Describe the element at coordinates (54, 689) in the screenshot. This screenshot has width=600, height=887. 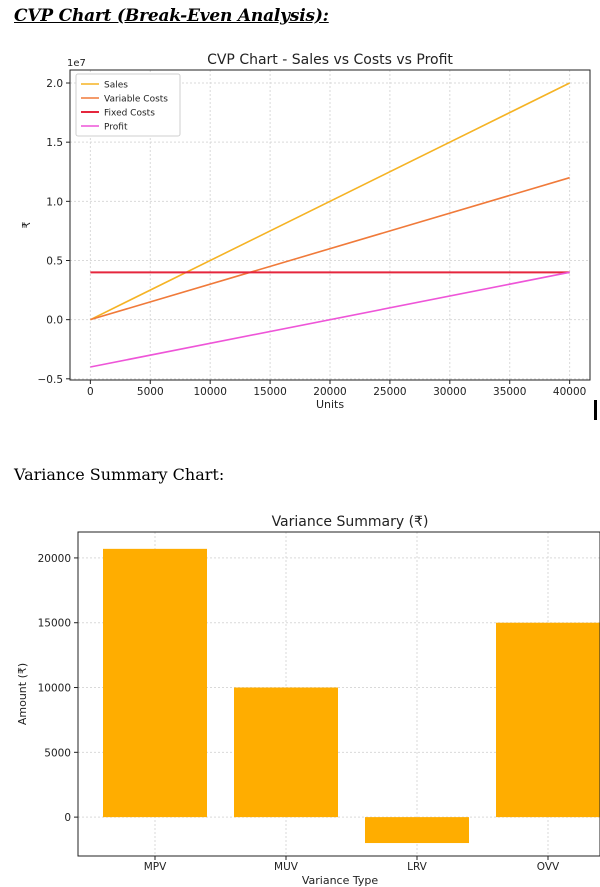
I see `variance-y-tick-label: 10000` at that location.